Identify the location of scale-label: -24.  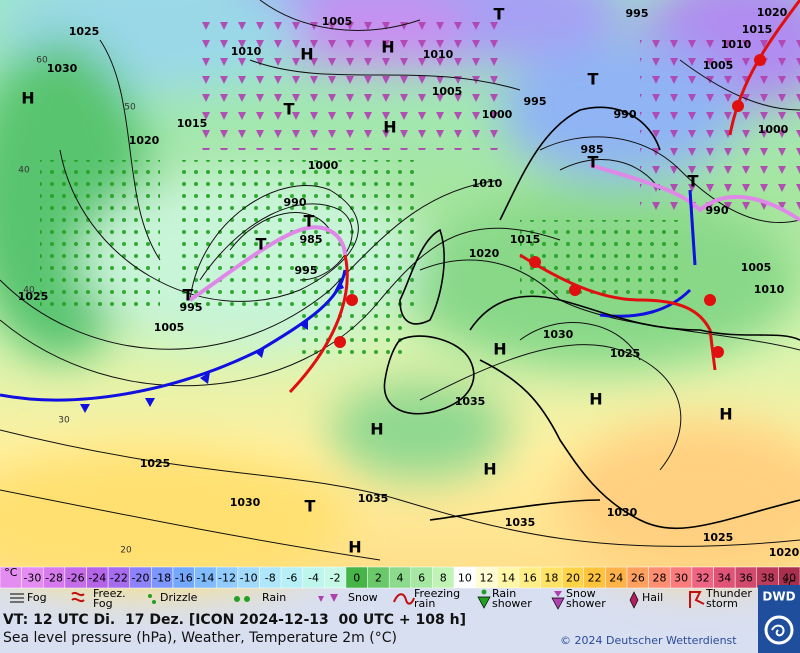
(97, 578).